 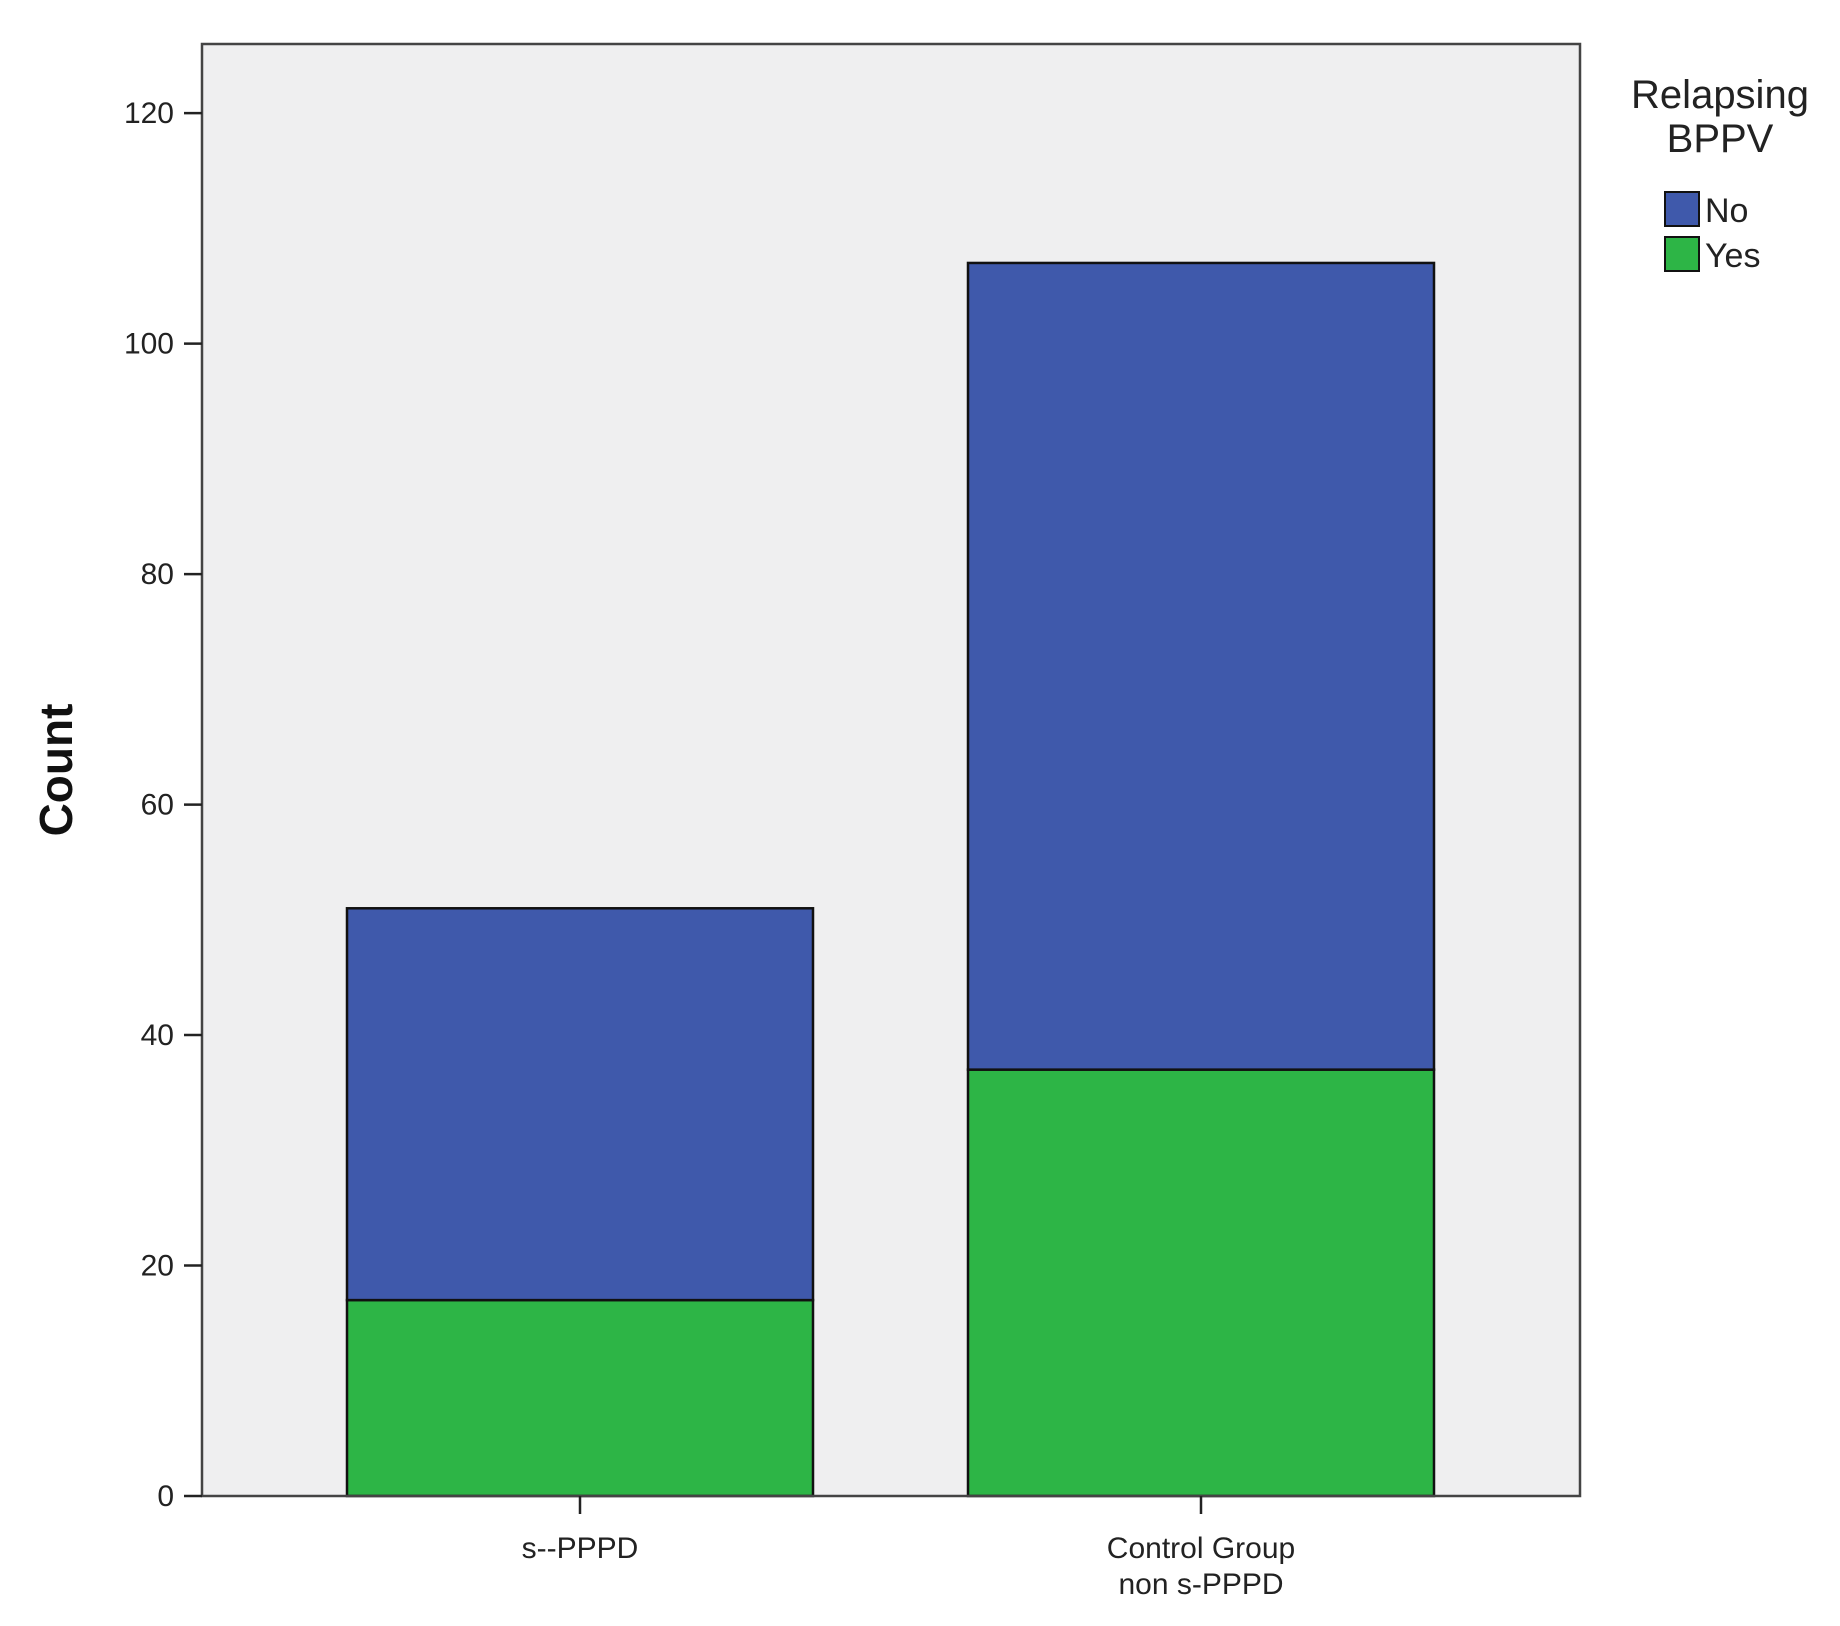 What do you see at coordinates (157, 1035) in the screenshot?
I see `y-tick-label: 40` at bounding box center [157, 1035].